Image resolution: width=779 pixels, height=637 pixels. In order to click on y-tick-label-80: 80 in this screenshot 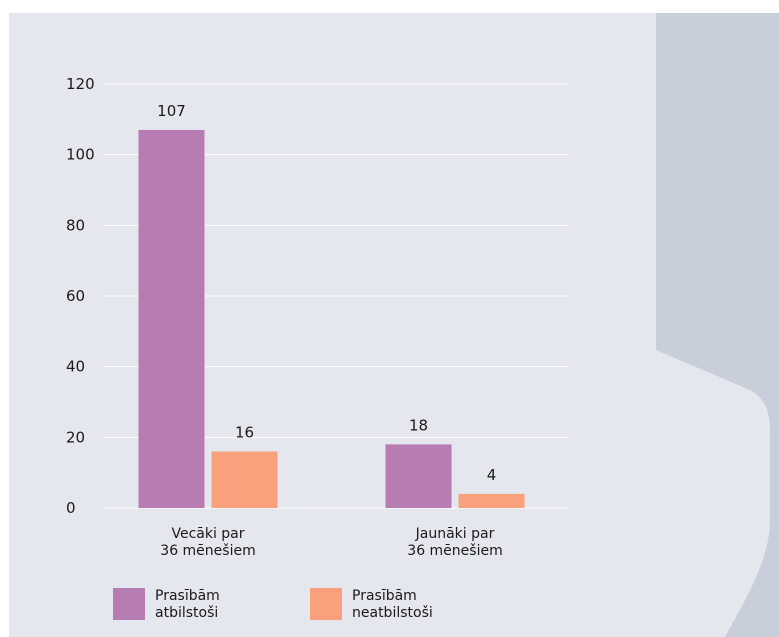, I will do `click(75, 225)`.